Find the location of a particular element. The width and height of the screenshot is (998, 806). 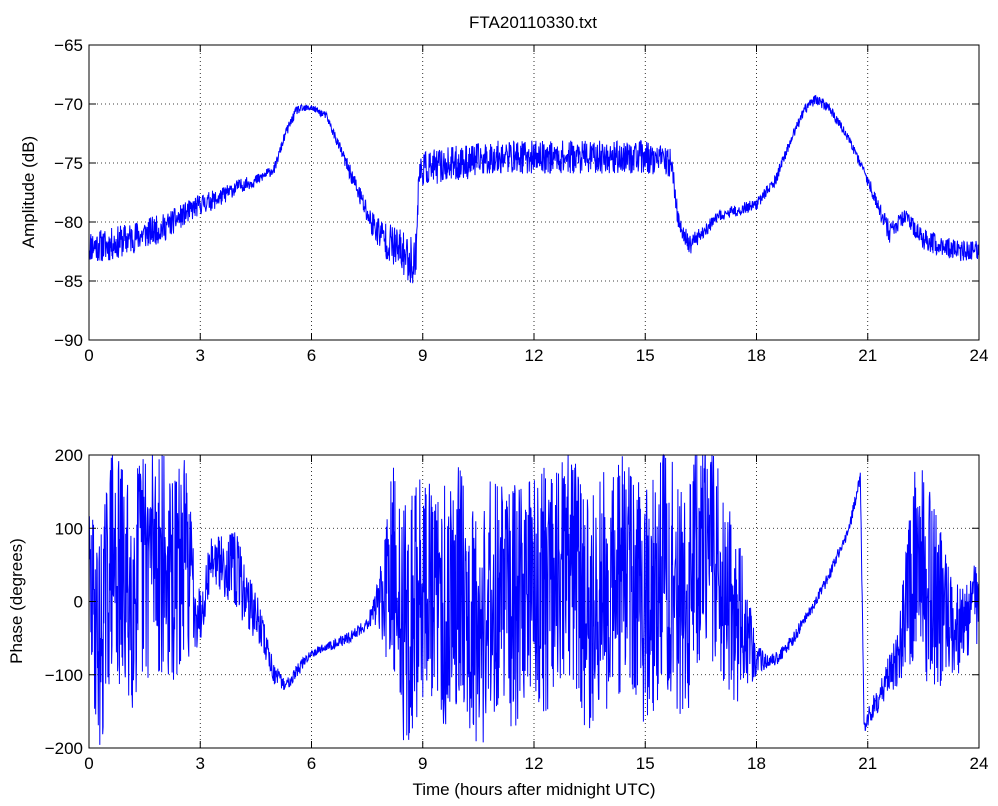

phase-x-axis-label: Time (hours after midnight UTC) is located at coordinates (533, 789).